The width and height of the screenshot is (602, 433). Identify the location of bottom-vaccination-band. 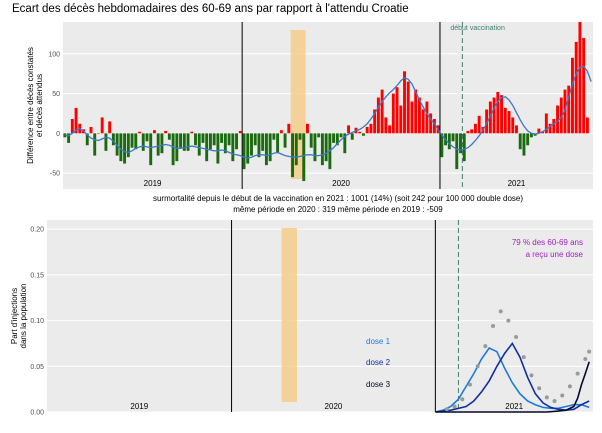
(289, 315).